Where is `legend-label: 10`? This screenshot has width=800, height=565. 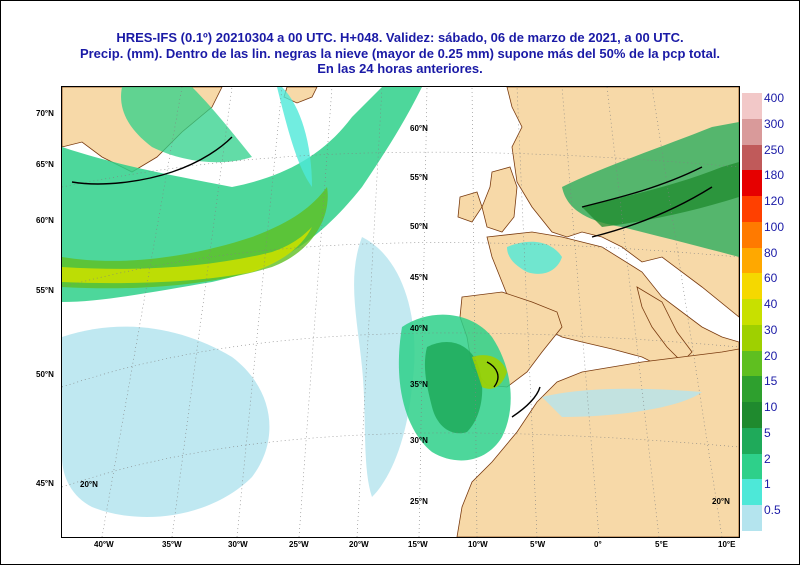
legend-label: 10 is located at coordinates (771, 407).